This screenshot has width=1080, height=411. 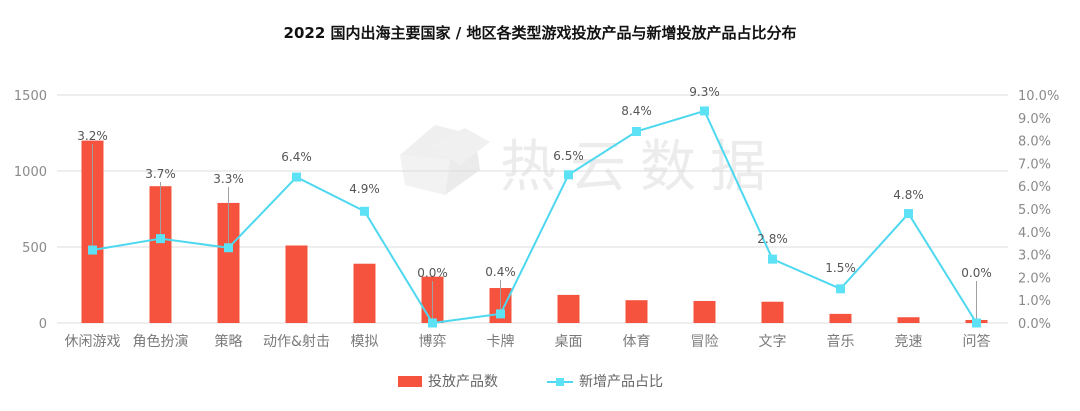 What do you see at coordinates (43, 324) in the screenshot?
I see `left-axis-tick: 0` at bounding box center [43, 324].